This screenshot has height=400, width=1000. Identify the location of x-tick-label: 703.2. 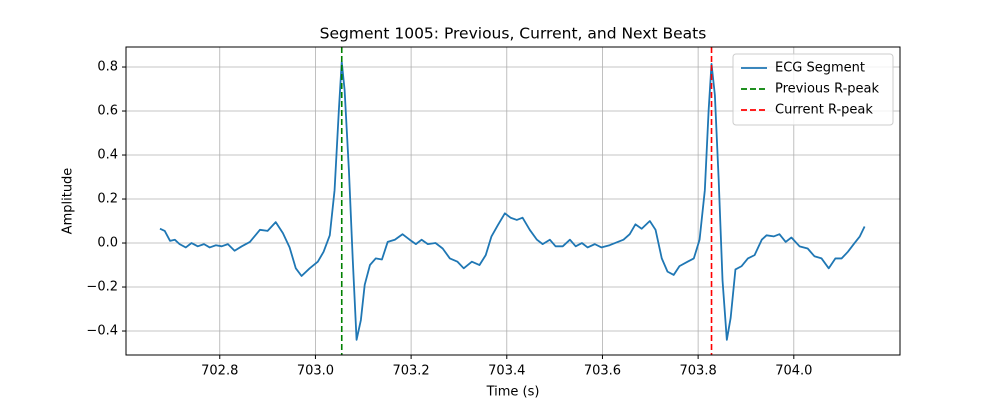
(410, 371).